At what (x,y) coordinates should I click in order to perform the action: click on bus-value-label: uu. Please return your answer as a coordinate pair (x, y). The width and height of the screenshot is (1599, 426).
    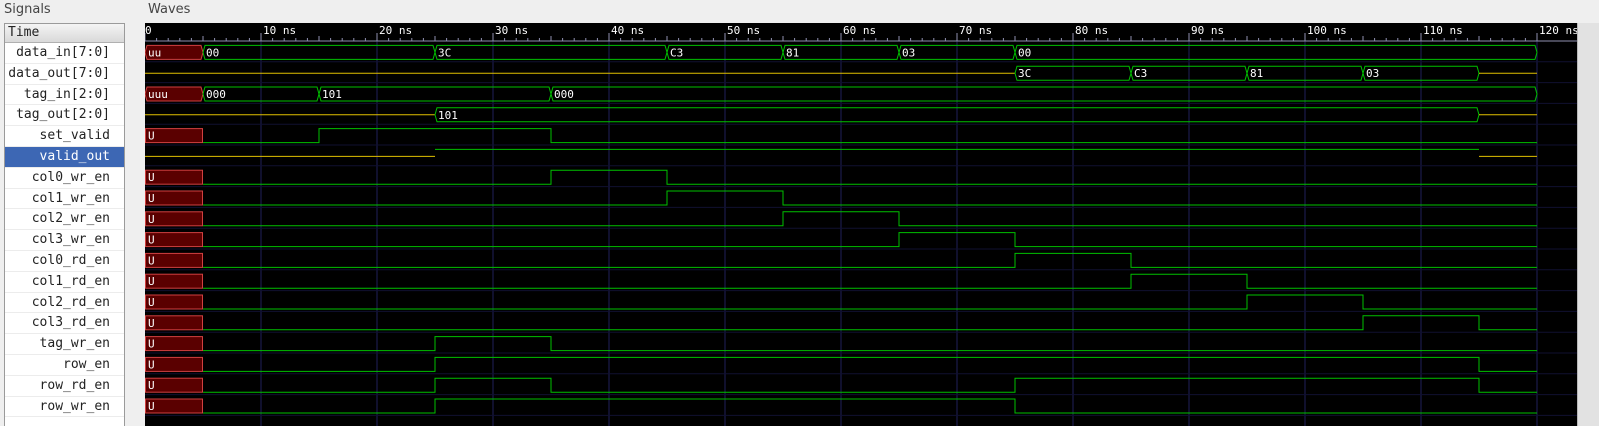
    Looking at the image, I should click on (154, 52).